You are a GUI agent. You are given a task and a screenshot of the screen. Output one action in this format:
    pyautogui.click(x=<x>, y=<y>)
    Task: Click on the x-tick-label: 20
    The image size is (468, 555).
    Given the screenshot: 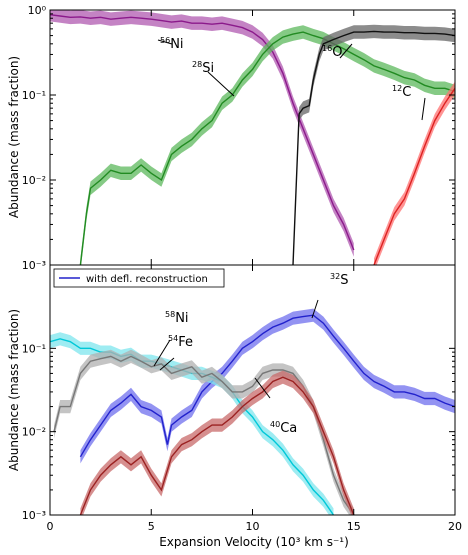 What is the action you would take?
    pyautogui.click(x=455, y=526)
    